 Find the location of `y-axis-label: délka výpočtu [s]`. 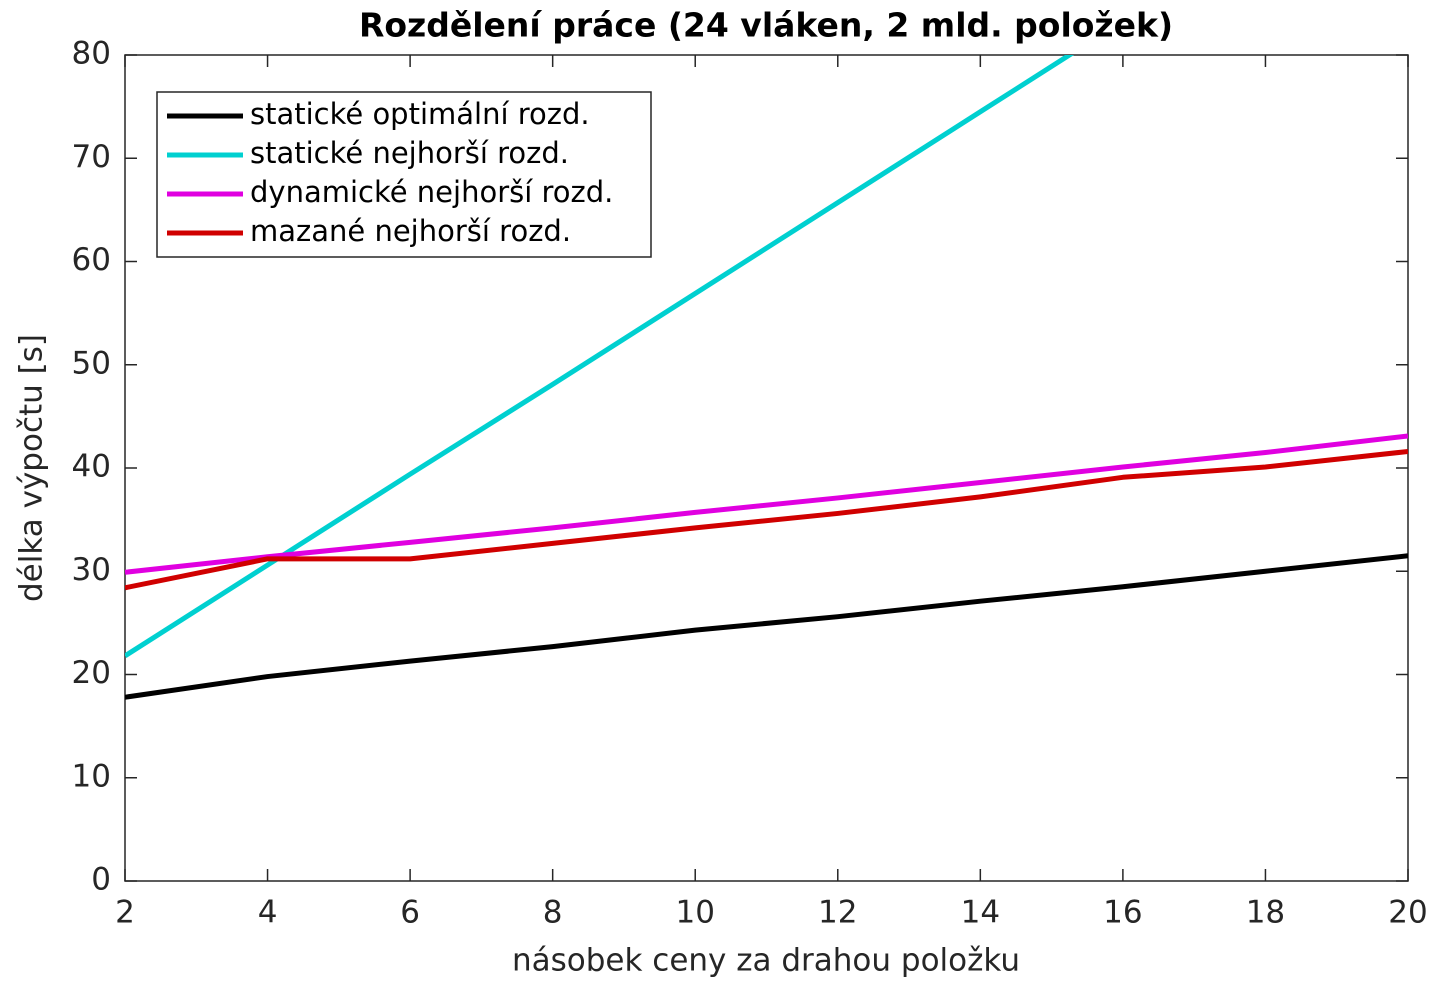

y-axis-label: délka výpočtu [s] is located at coordinates (32, 468).